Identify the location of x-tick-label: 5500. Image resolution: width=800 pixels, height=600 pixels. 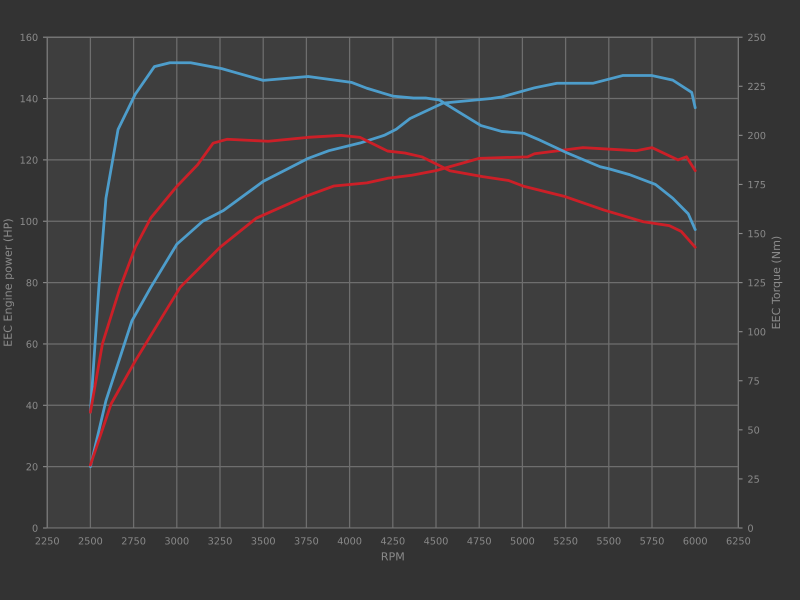
(609, 541).